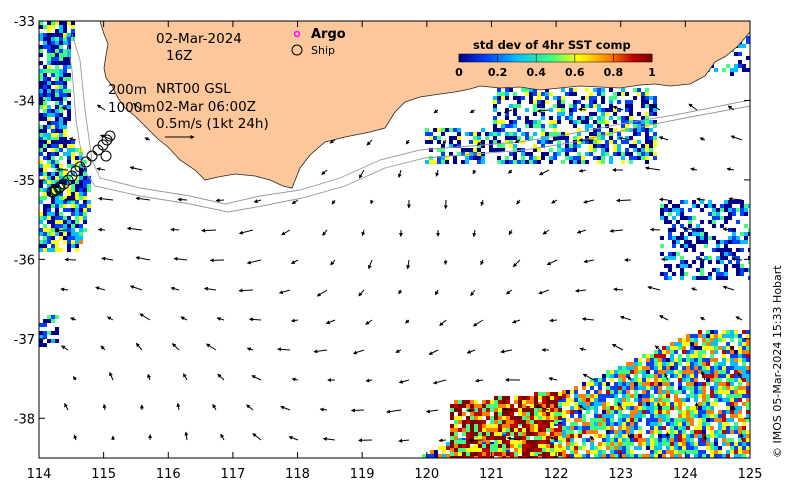 This screenshot has width=791, height=492. I want to click on y-tick-label: -37, so click(24, 340).